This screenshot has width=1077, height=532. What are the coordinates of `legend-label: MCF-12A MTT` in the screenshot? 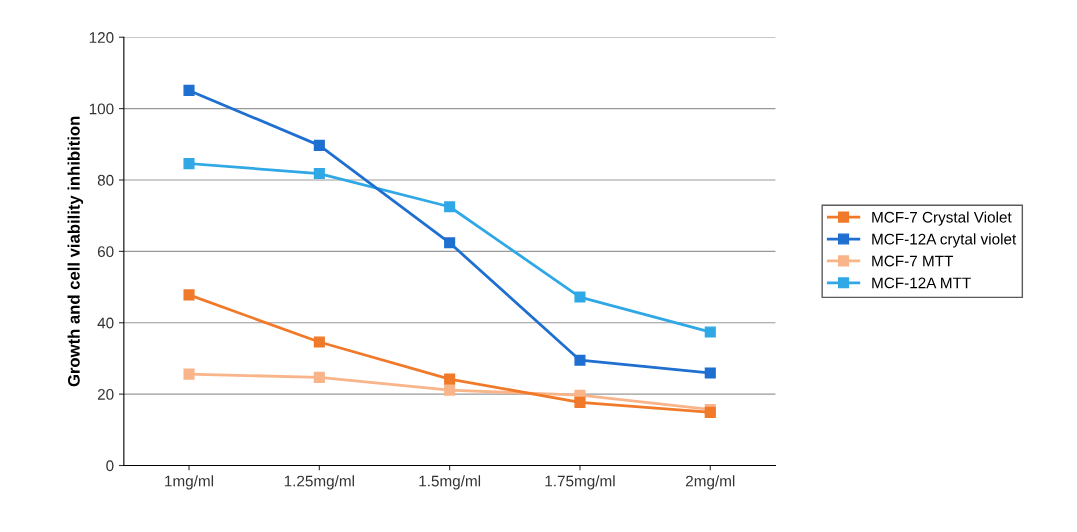 It's located at (921, 283).